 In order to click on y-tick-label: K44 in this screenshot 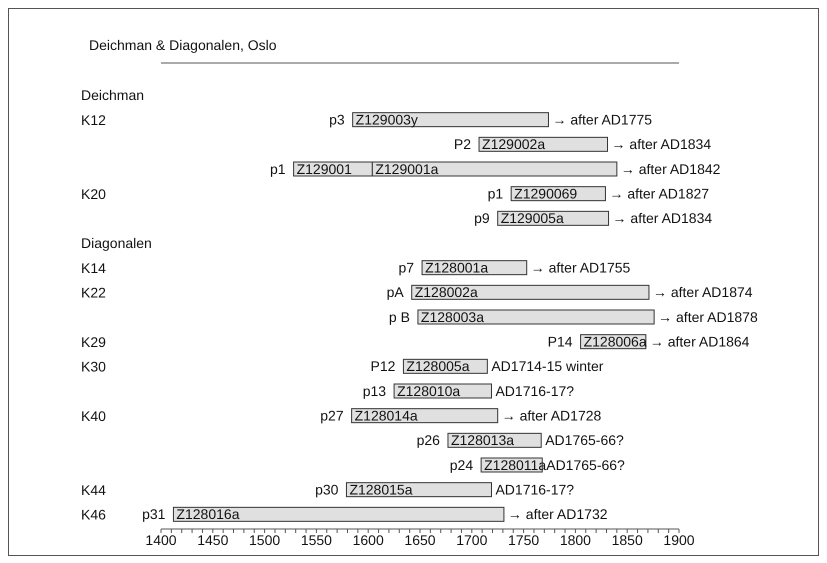, I will do `click(93, 490)`.